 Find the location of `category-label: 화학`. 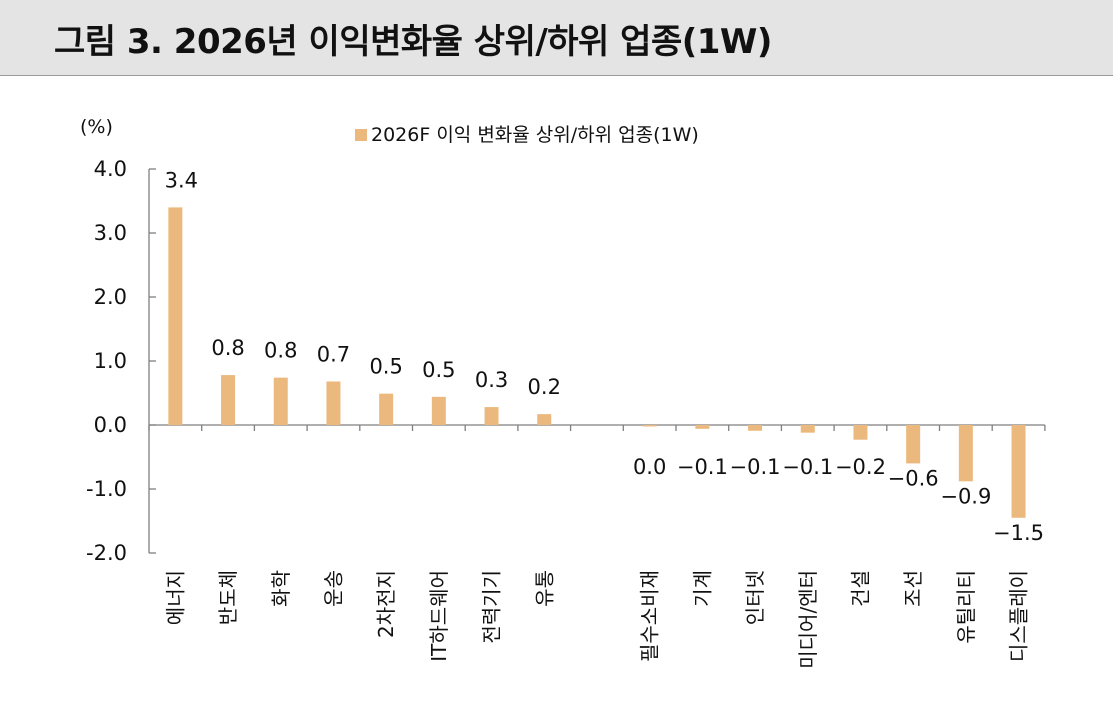

category-label: 화학 is located at coordinates (281, 588).